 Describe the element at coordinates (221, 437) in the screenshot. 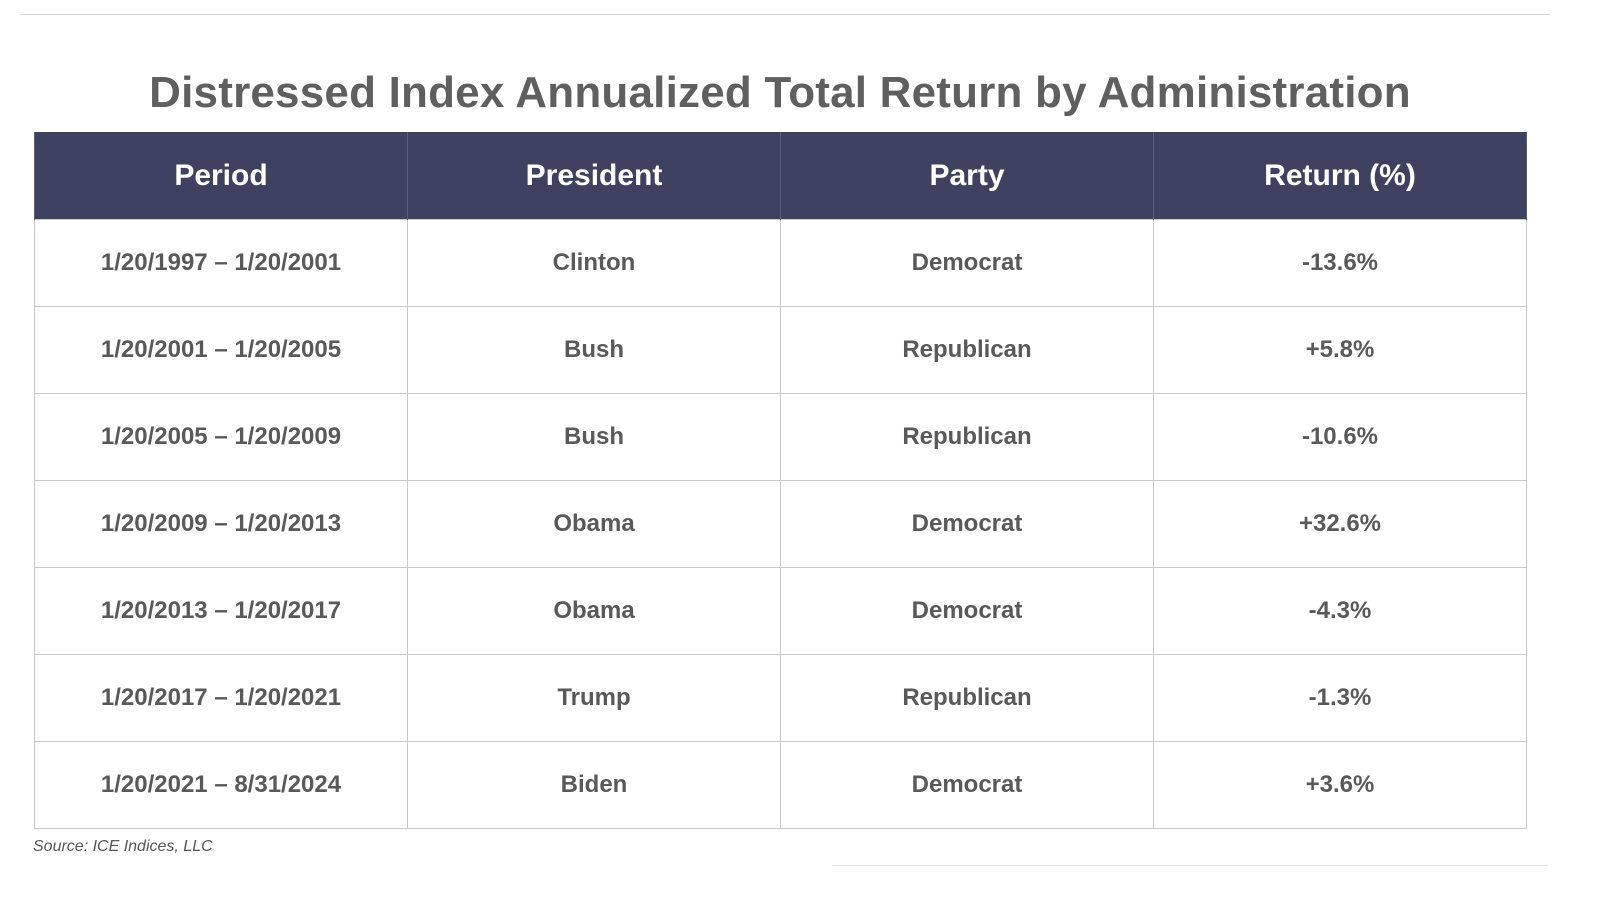

I see `period-cell: 1/20/2005 – 1/20/2009` at that location.